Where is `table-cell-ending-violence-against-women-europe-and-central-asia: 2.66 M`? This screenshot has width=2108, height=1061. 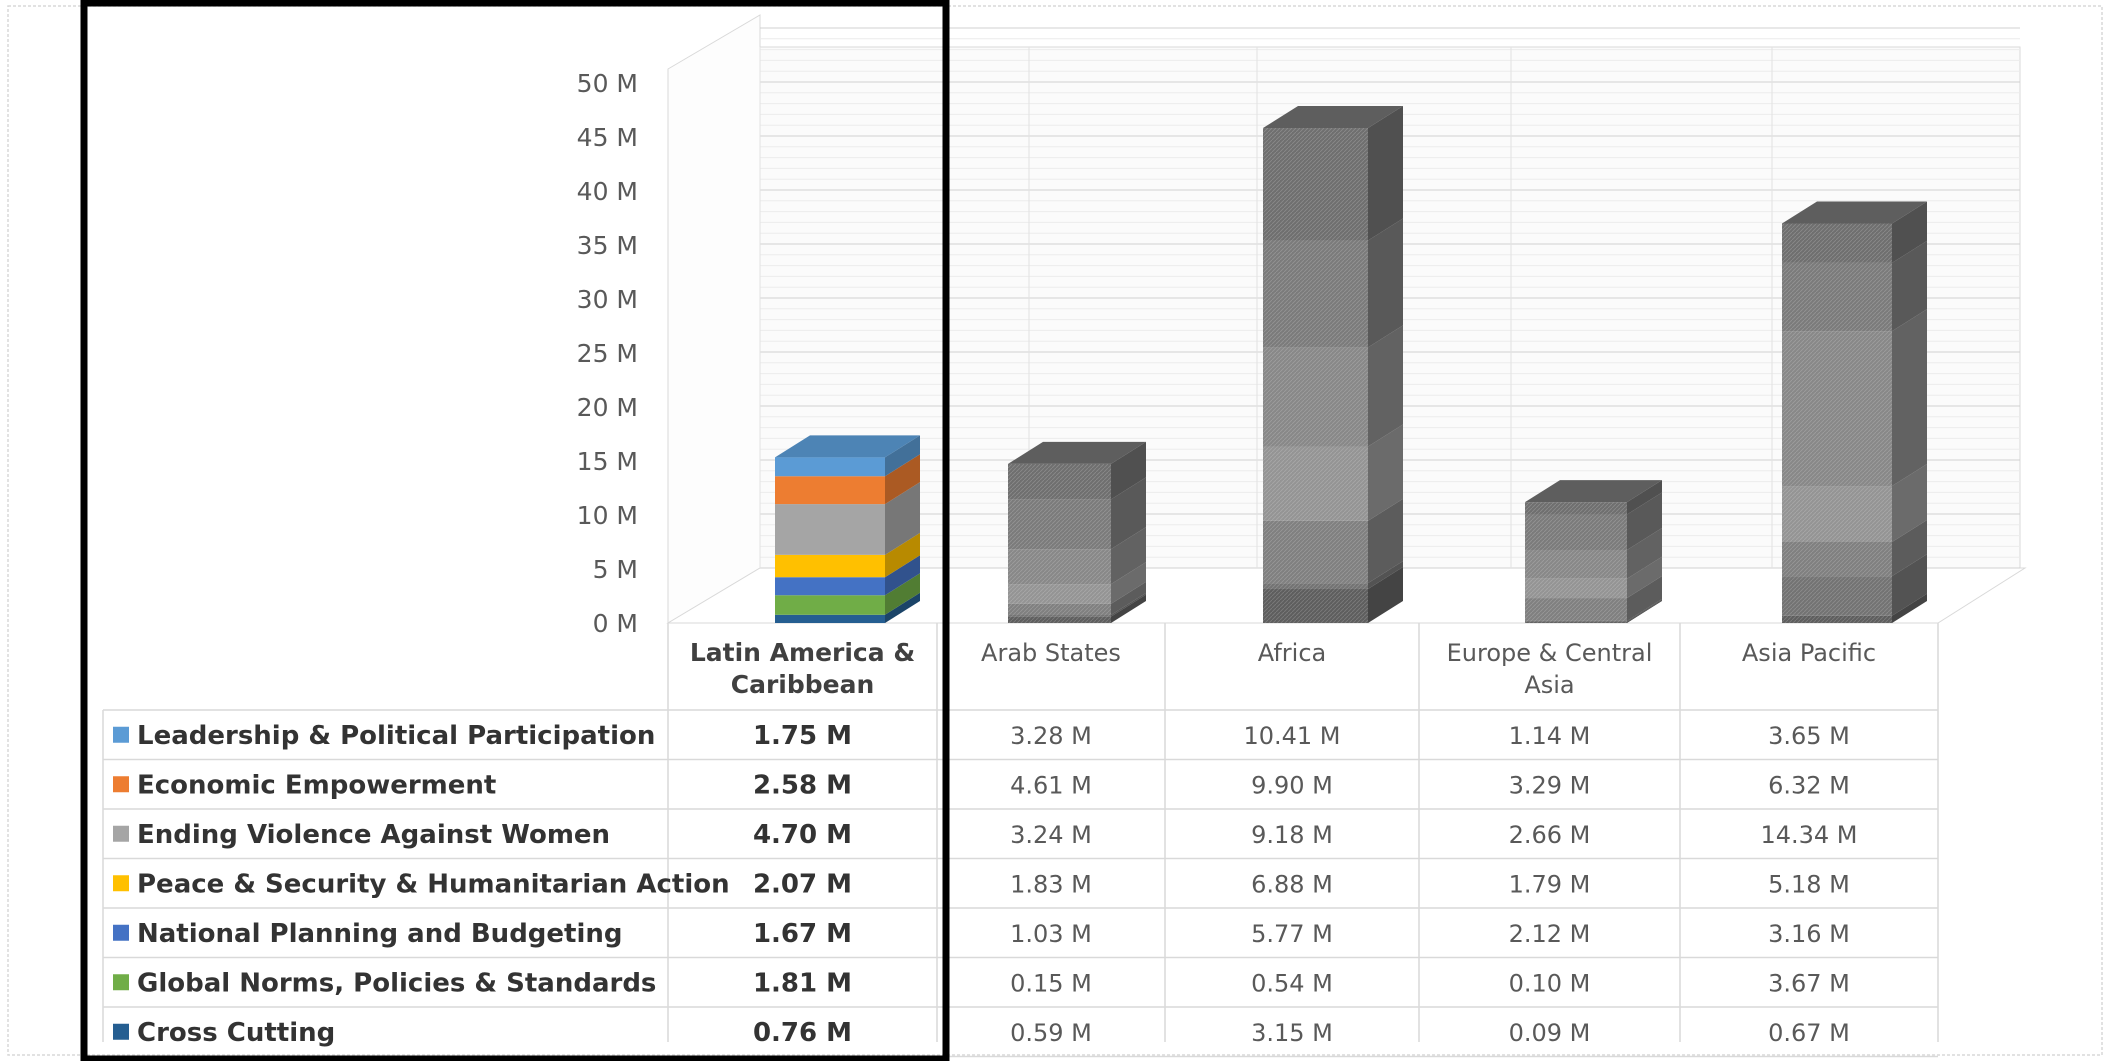
table-cell-ending-violence-against-women-europe-and-central-asia: 2.66 M is located at coordinates (1550, 835).